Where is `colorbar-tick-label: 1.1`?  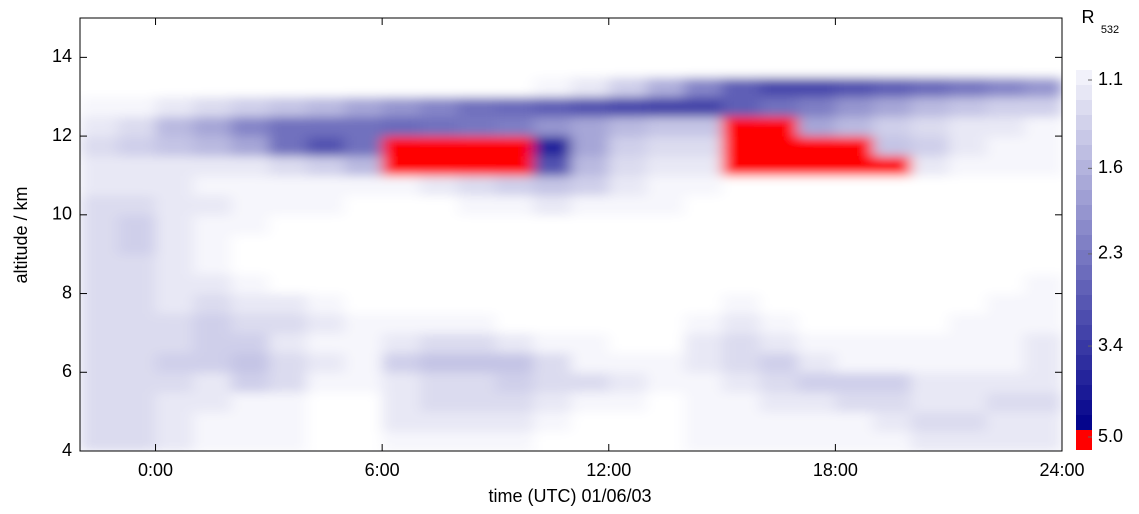
colorbar-tick-label: 1.1 is located at coordinates (1110, 79).